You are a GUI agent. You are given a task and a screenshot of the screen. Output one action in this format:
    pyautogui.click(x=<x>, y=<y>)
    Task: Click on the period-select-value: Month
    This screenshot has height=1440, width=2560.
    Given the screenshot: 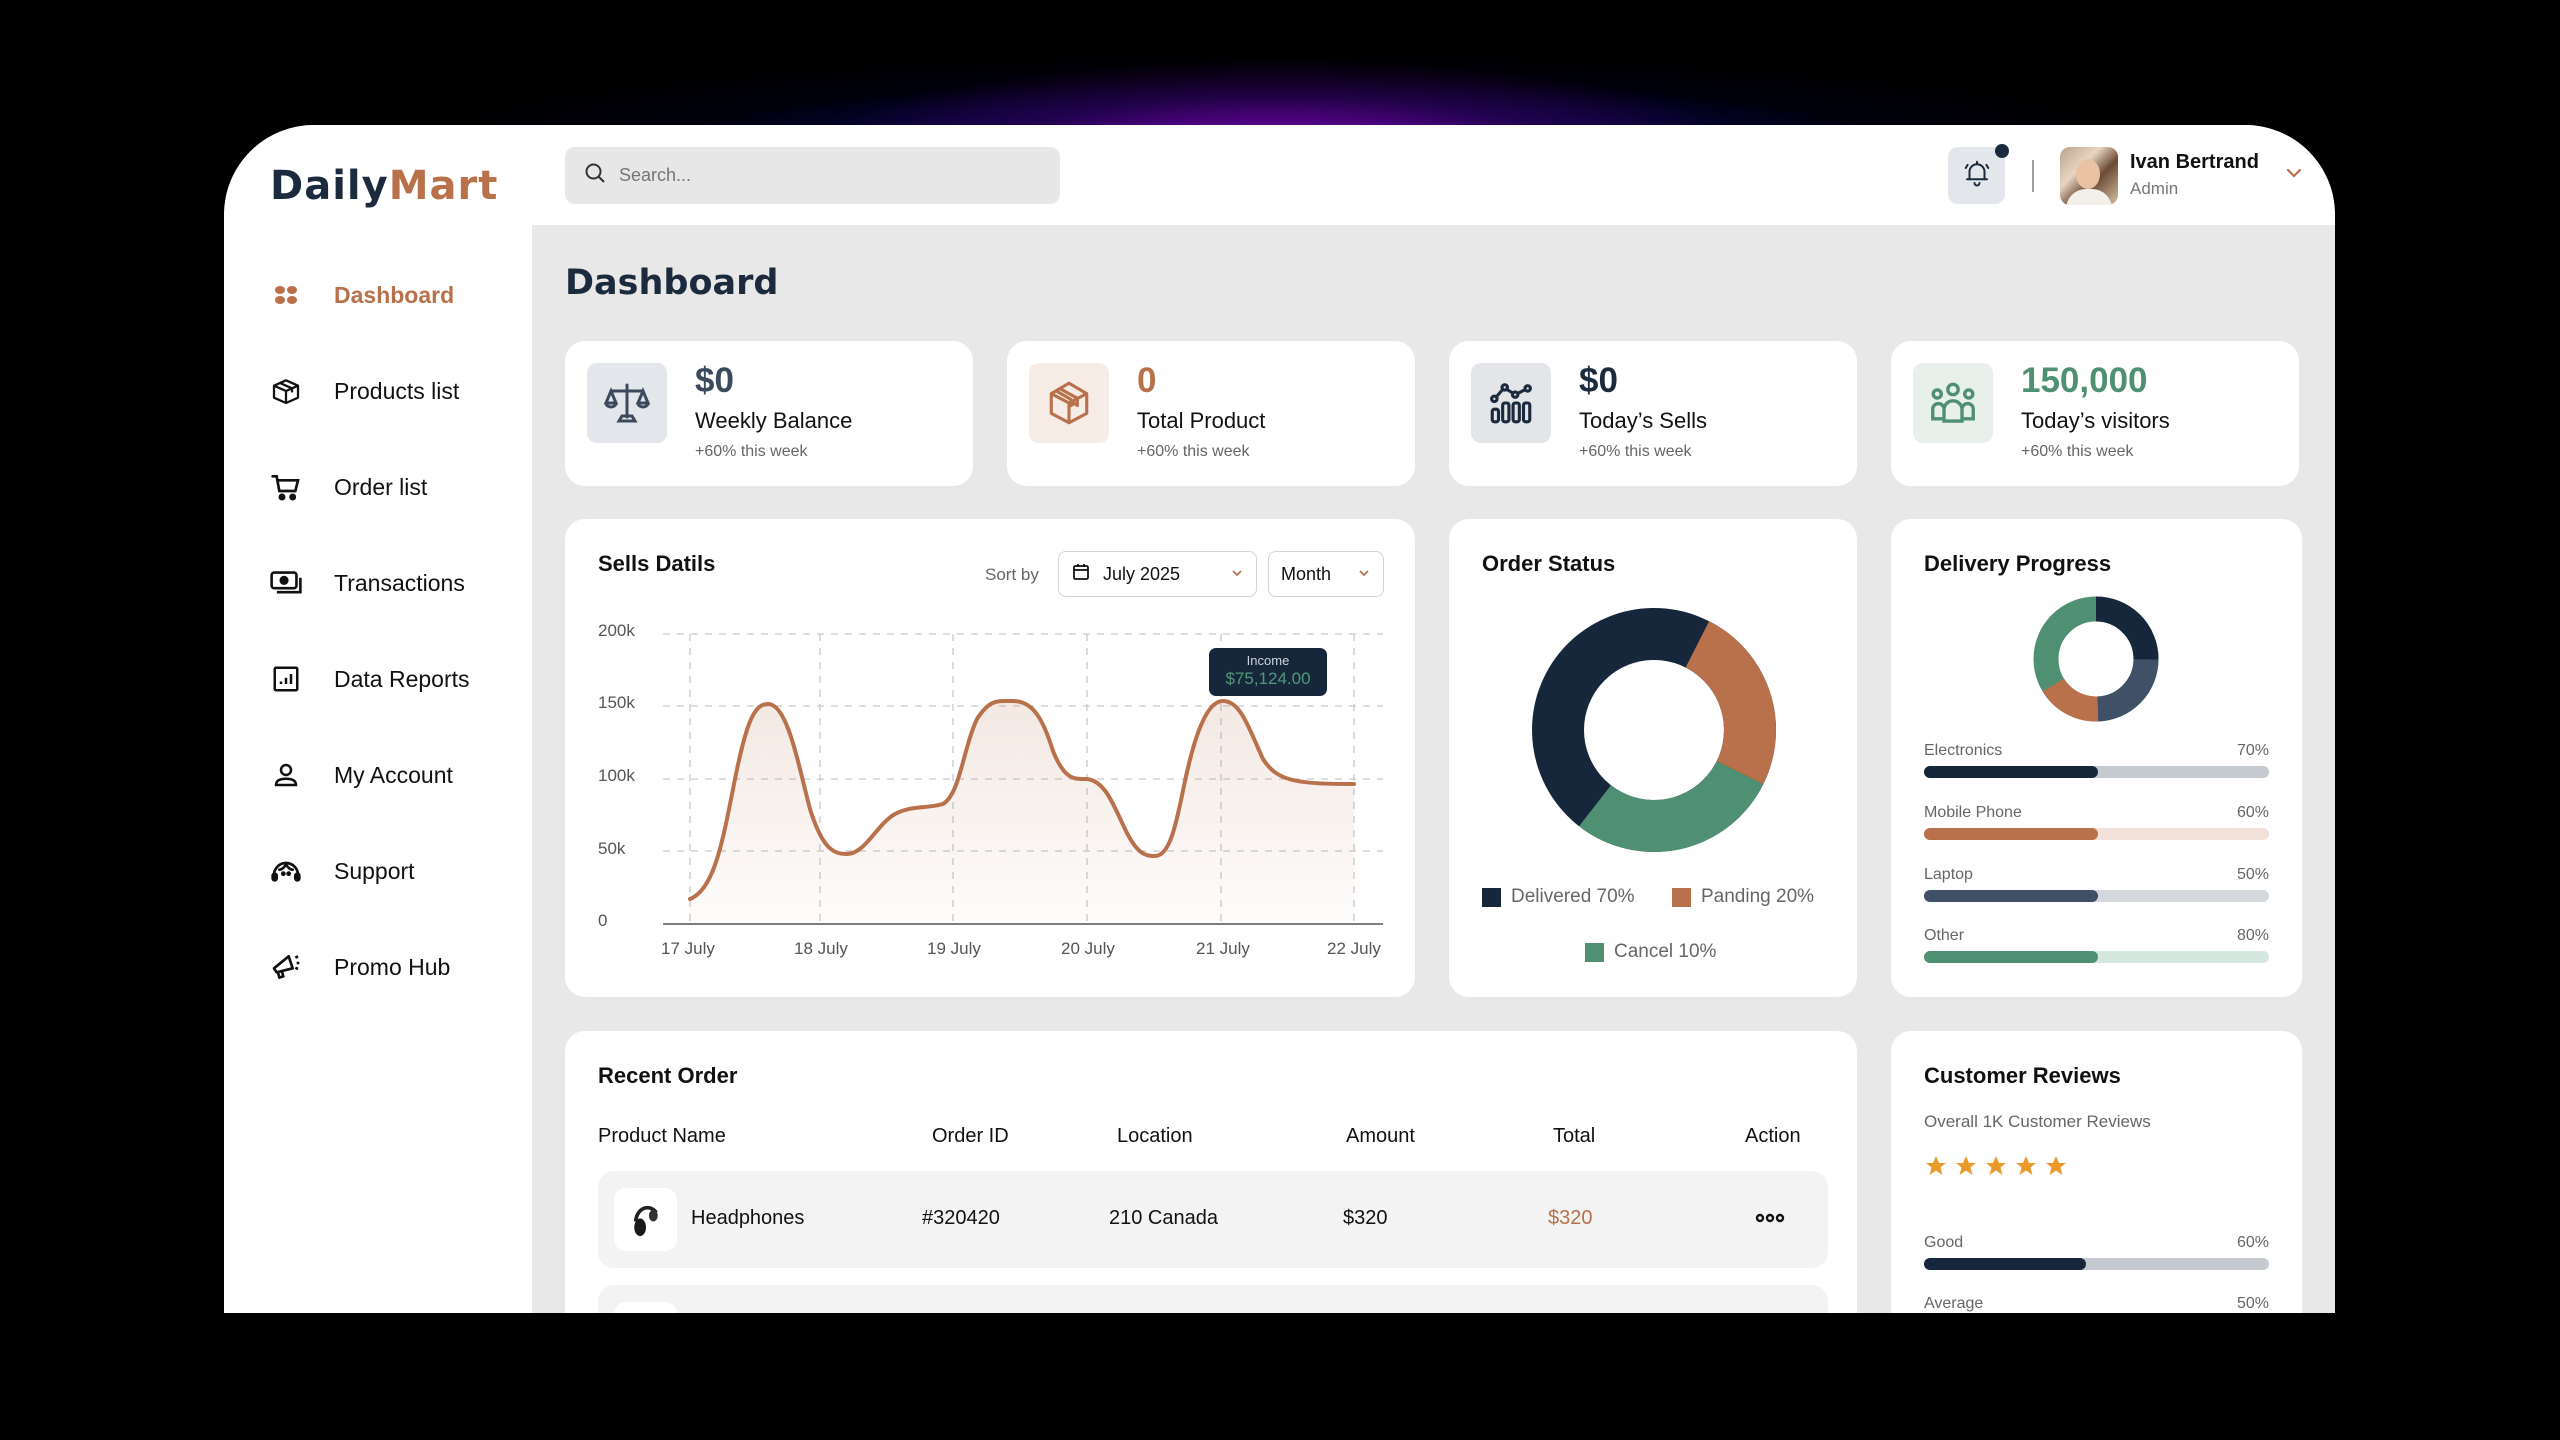 What is the action you would take?
    pyautogui.click(x=1306, y=573)
    